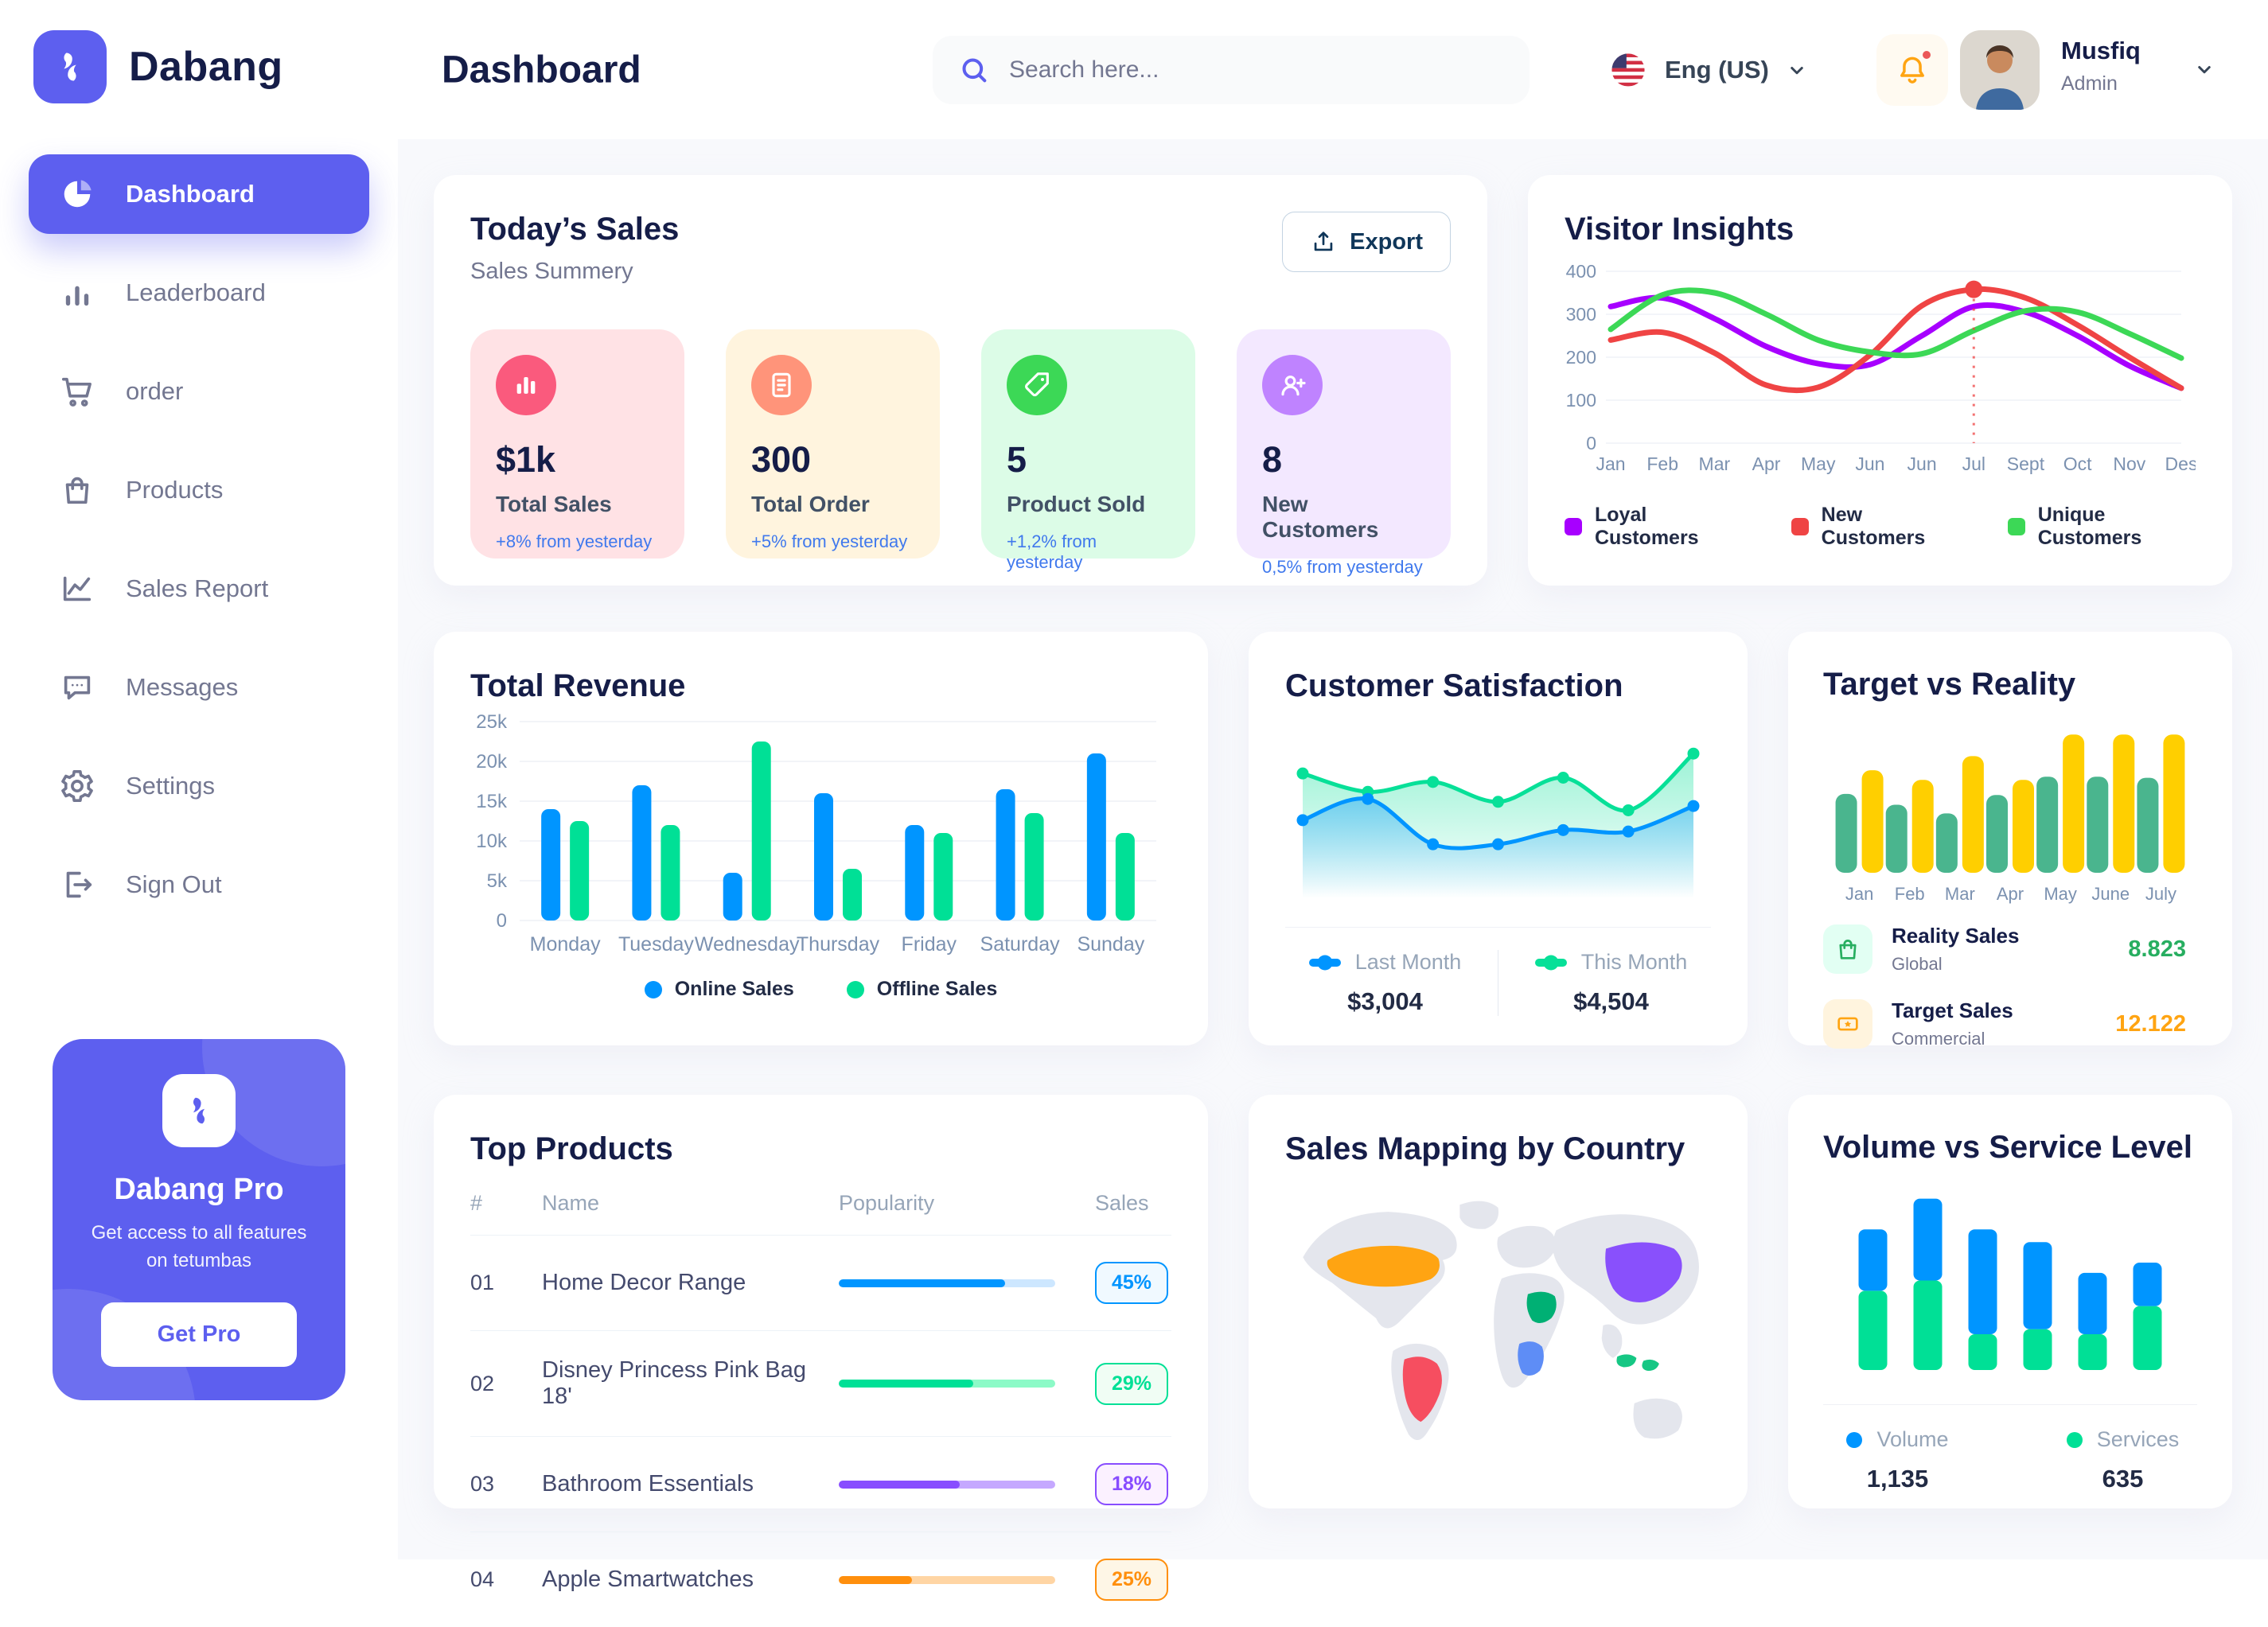  I want to click on user-chevron-down-icon, so click(2204, 69).